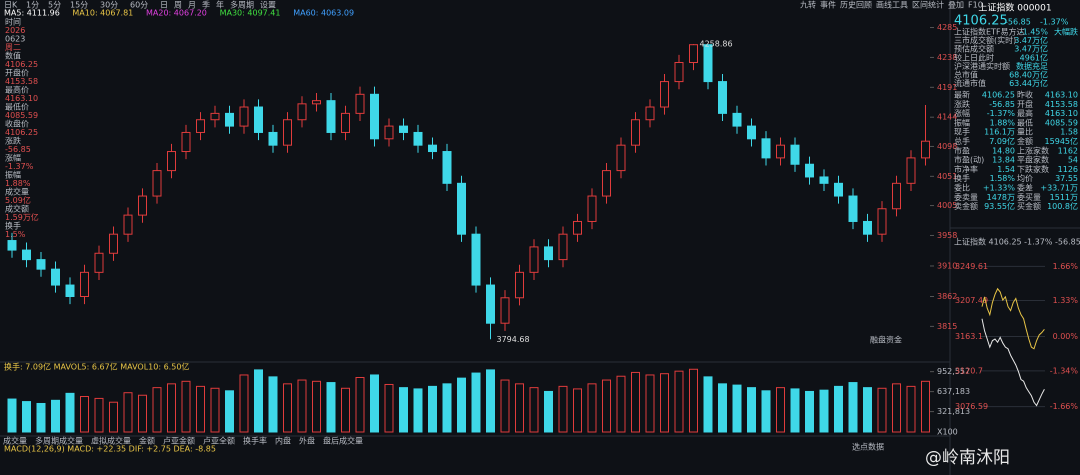 The image size is (1080, 475). I want to click on quote-item: 63.44万亿, so click(1028, 83).